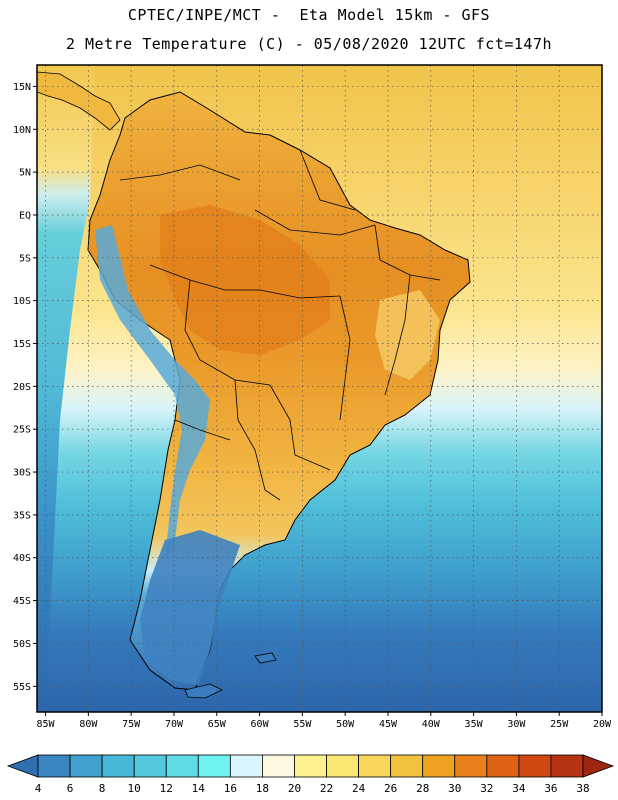  I want to click on lat-label: 5S, so click(25, 258).